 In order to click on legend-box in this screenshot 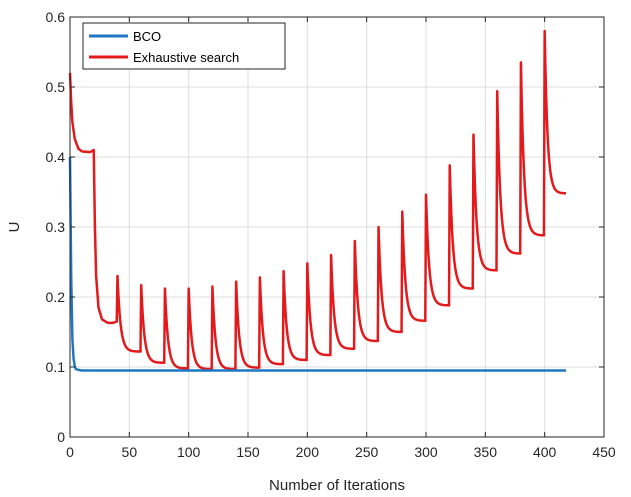, I will do `click(184, 46)`.